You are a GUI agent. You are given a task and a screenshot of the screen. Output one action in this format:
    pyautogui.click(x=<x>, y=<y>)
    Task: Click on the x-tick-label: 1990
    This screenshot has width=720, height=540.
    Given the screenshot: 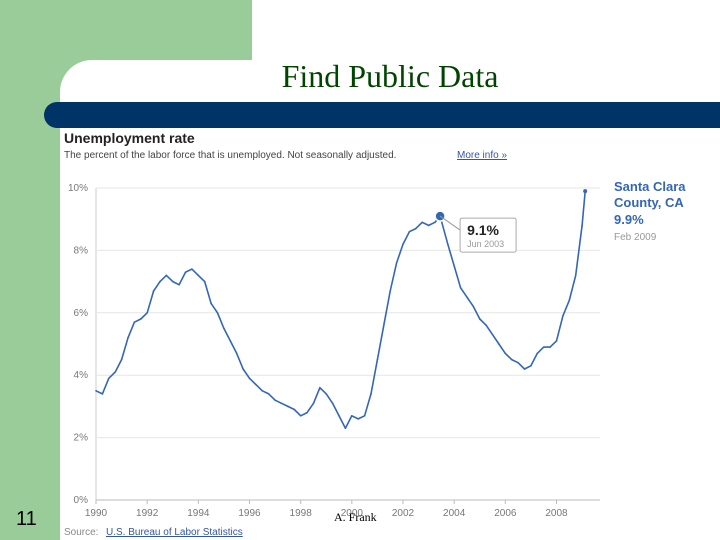 What is the action you would take?
    pyautogui.click(x=96, y=513)
    